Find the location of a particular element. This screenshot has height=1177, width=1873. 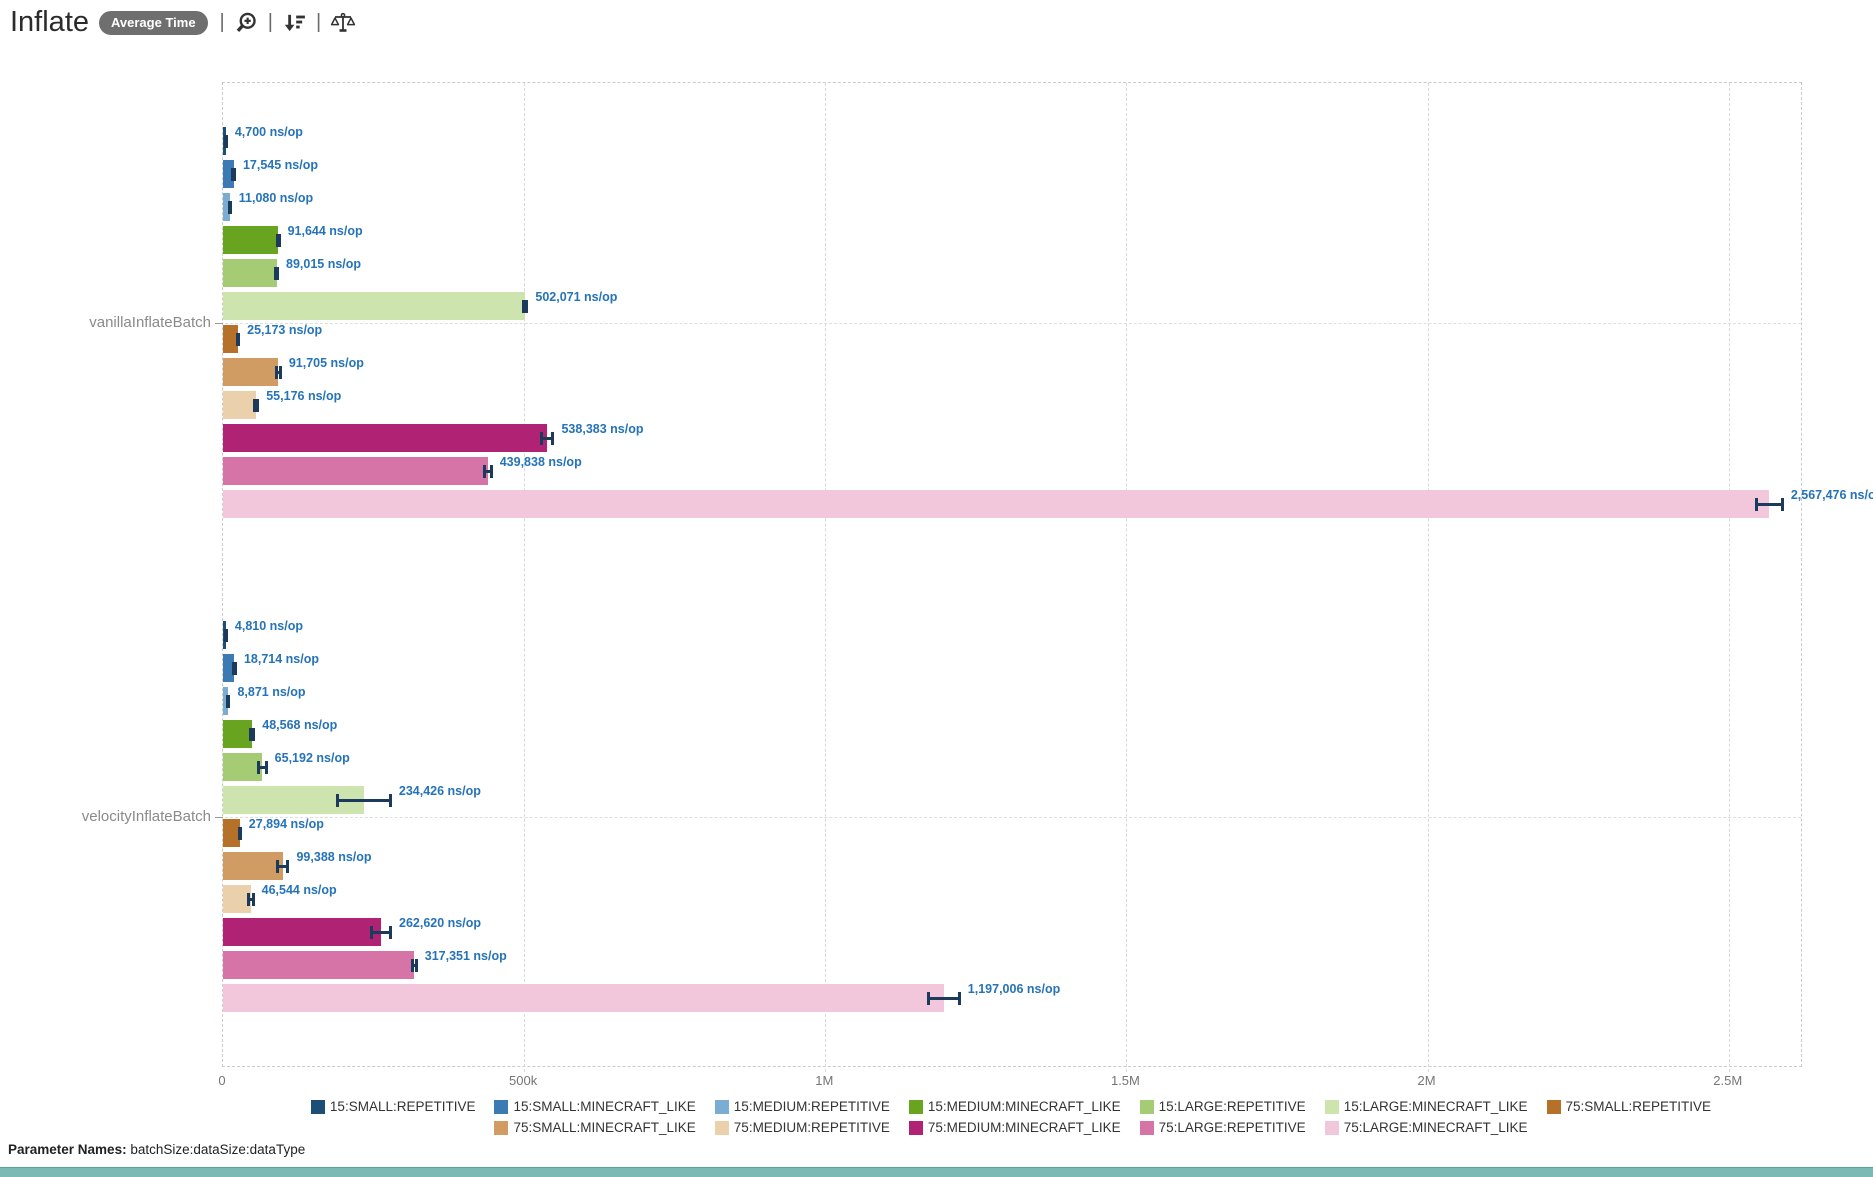

legend-item: 75:MEDIUM:REPETITIVE is located at coordinates (802, 1127).